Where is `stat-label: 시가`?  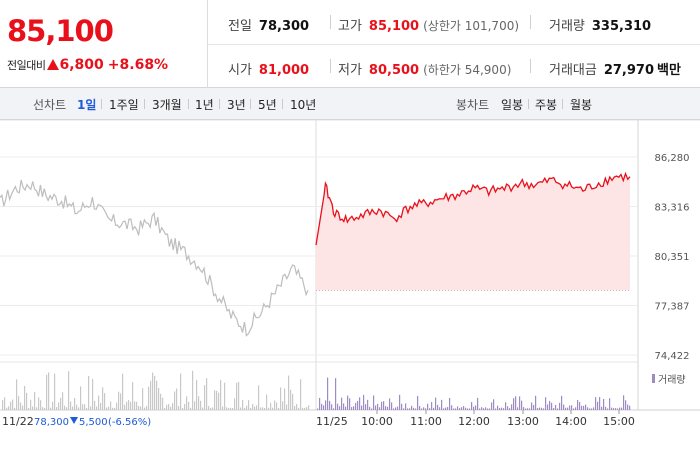 stat-label: 시가 is located at coordinates (240, 70).